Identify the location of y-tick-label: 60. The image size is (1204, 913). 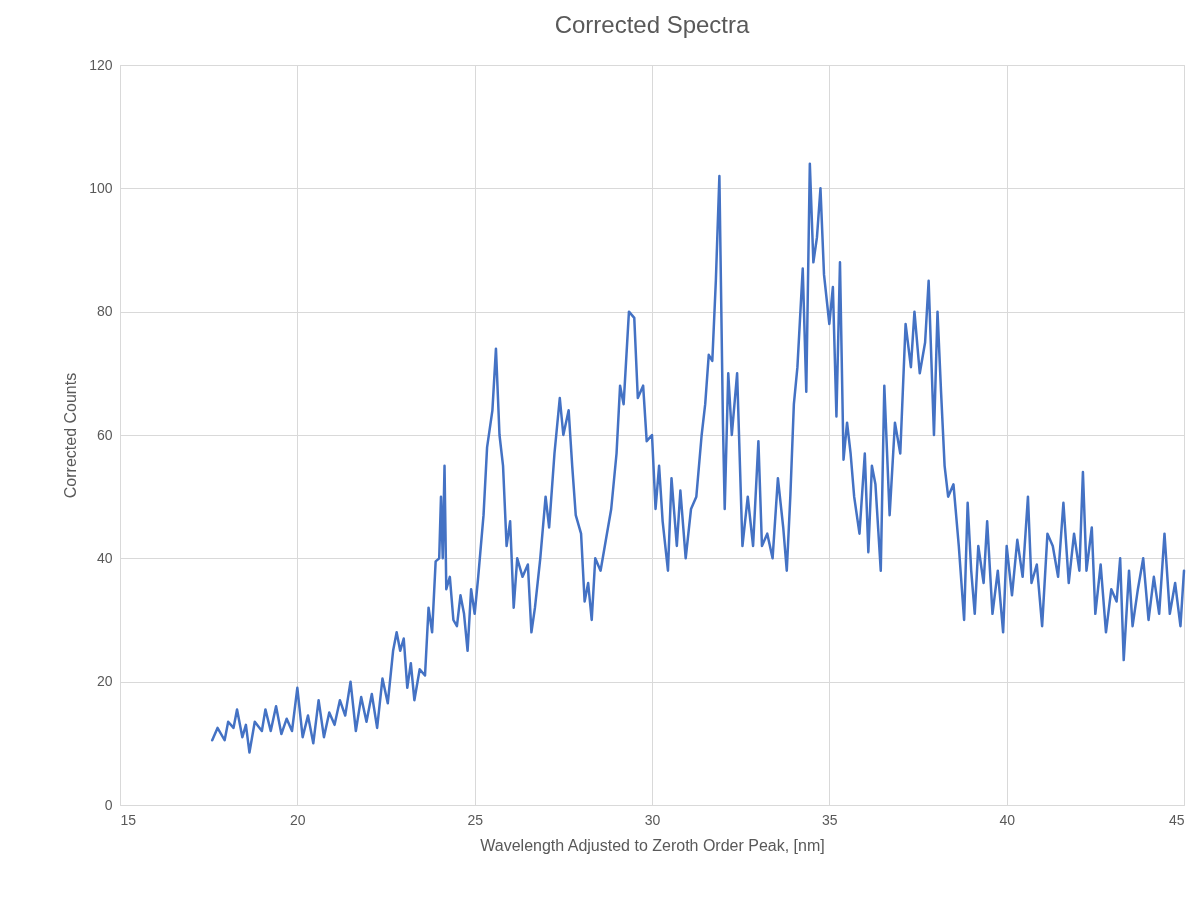
(104, 434).